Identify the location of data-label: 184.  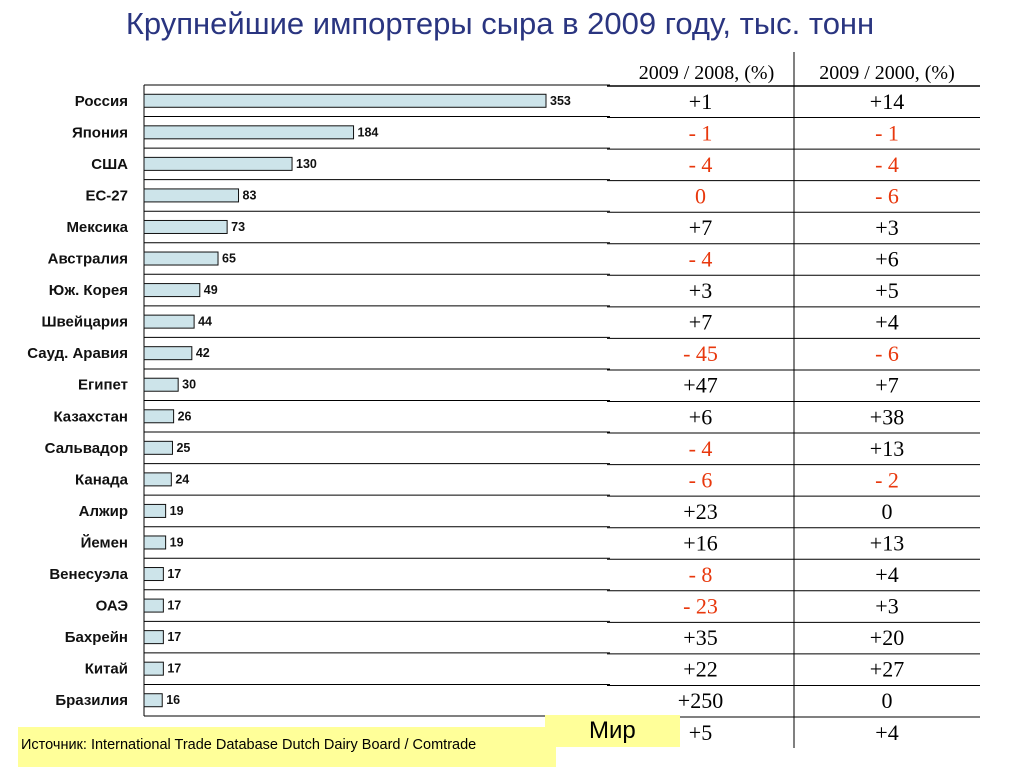
(368, 132).